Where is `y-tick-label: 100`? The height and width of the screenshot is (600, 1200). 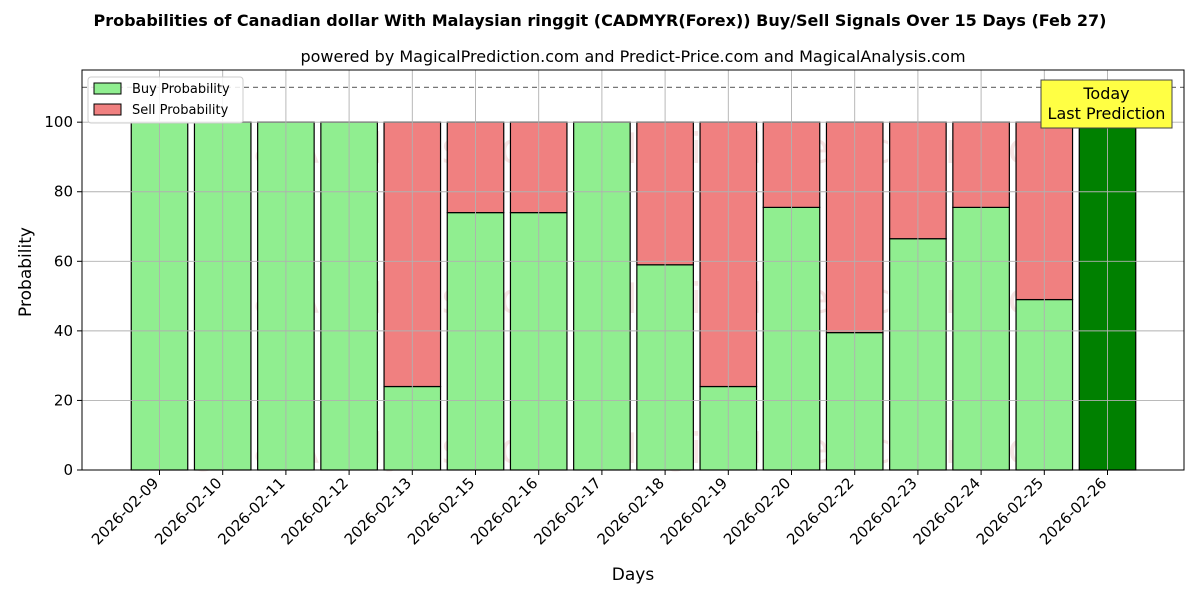 y-tick-label: 100 is located at coordinates (58, 122).